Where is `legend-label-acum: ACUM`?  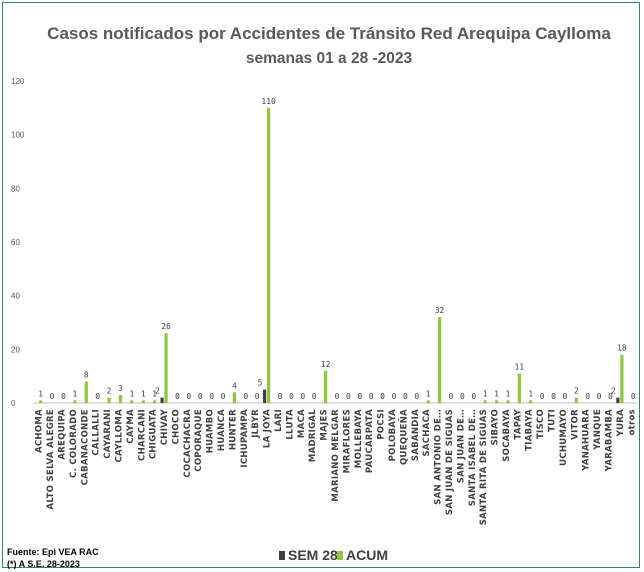
legend-label-acum: ACUM is located at coordinates (367, 555).